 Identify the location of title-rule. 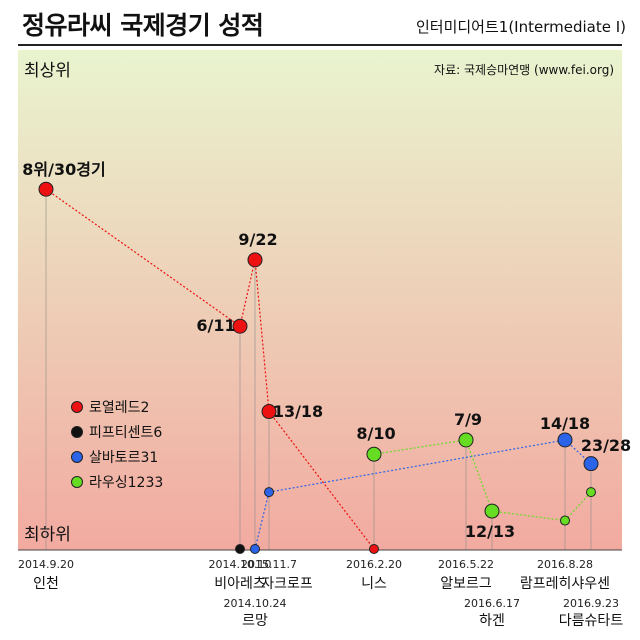
(320, 45).